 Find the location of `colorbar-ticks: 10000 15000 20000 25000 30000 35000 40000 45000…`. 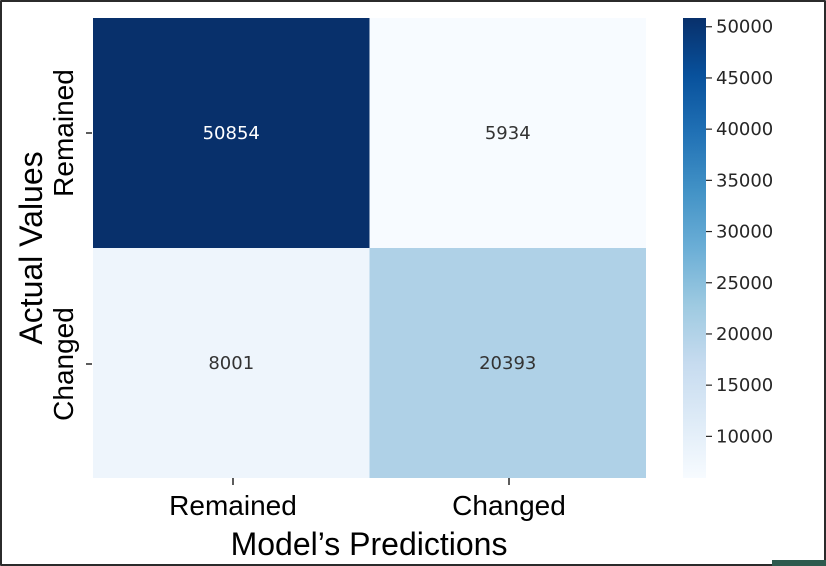

colorbar-ticks: 10000 15000 20000 25000 30000 35000 40000 45000… is located at coordinates (739, 232).